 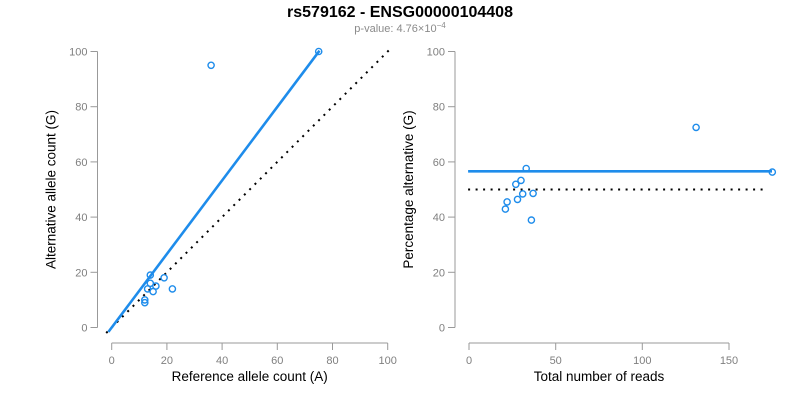 I want to click on y-axis-title: Percentage alternative (G), so click(x=408, y=189).